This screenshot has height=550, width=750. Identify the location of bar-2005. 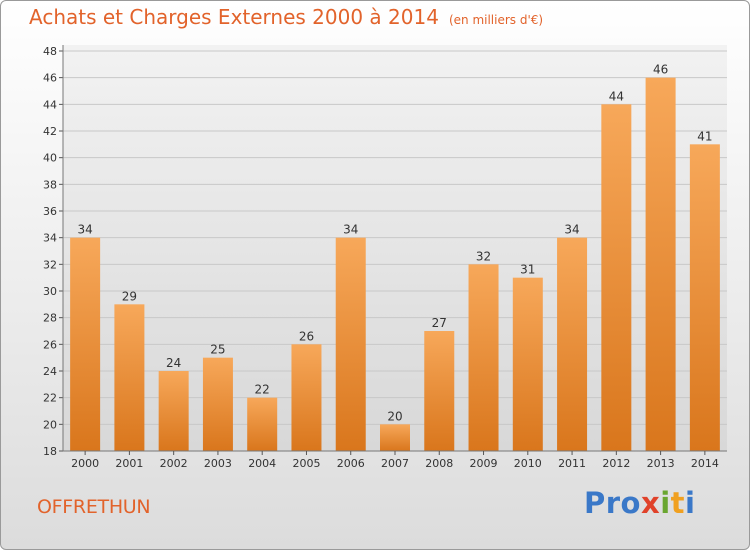
(306, 397).